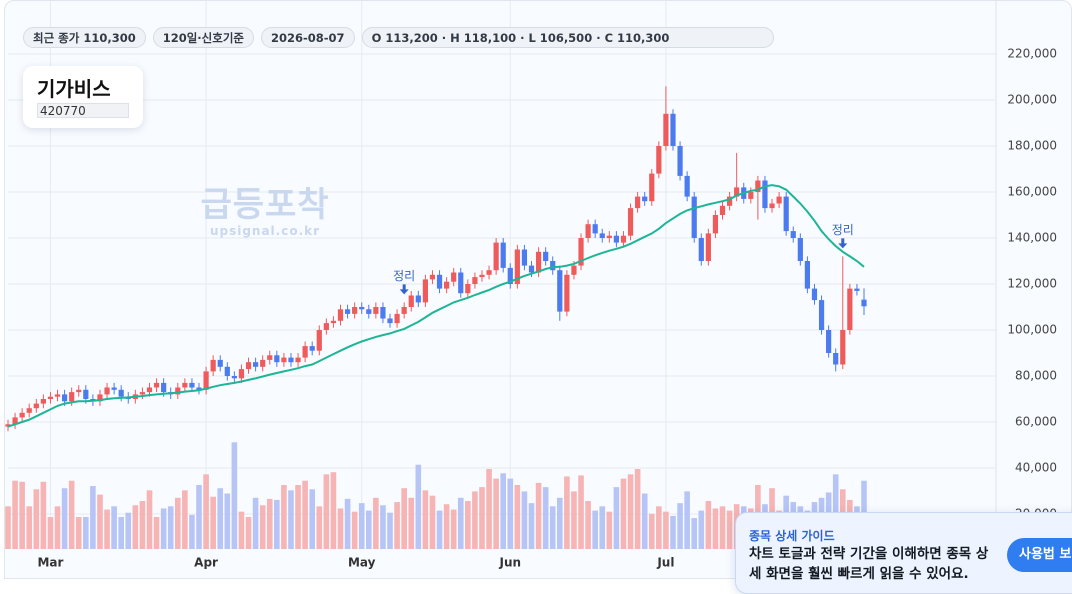  What do you see at coordinates (1032, 284) in the screenshot?
I see `y-tick-label: 120,000` at bounding box center [1032, 284].